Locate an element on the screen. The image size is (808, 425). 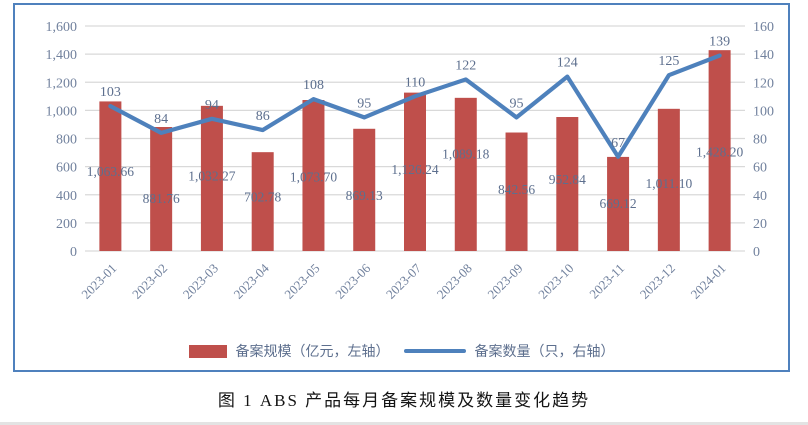
x-axis-label: 2023-04 is located at coordinates (252, 281).